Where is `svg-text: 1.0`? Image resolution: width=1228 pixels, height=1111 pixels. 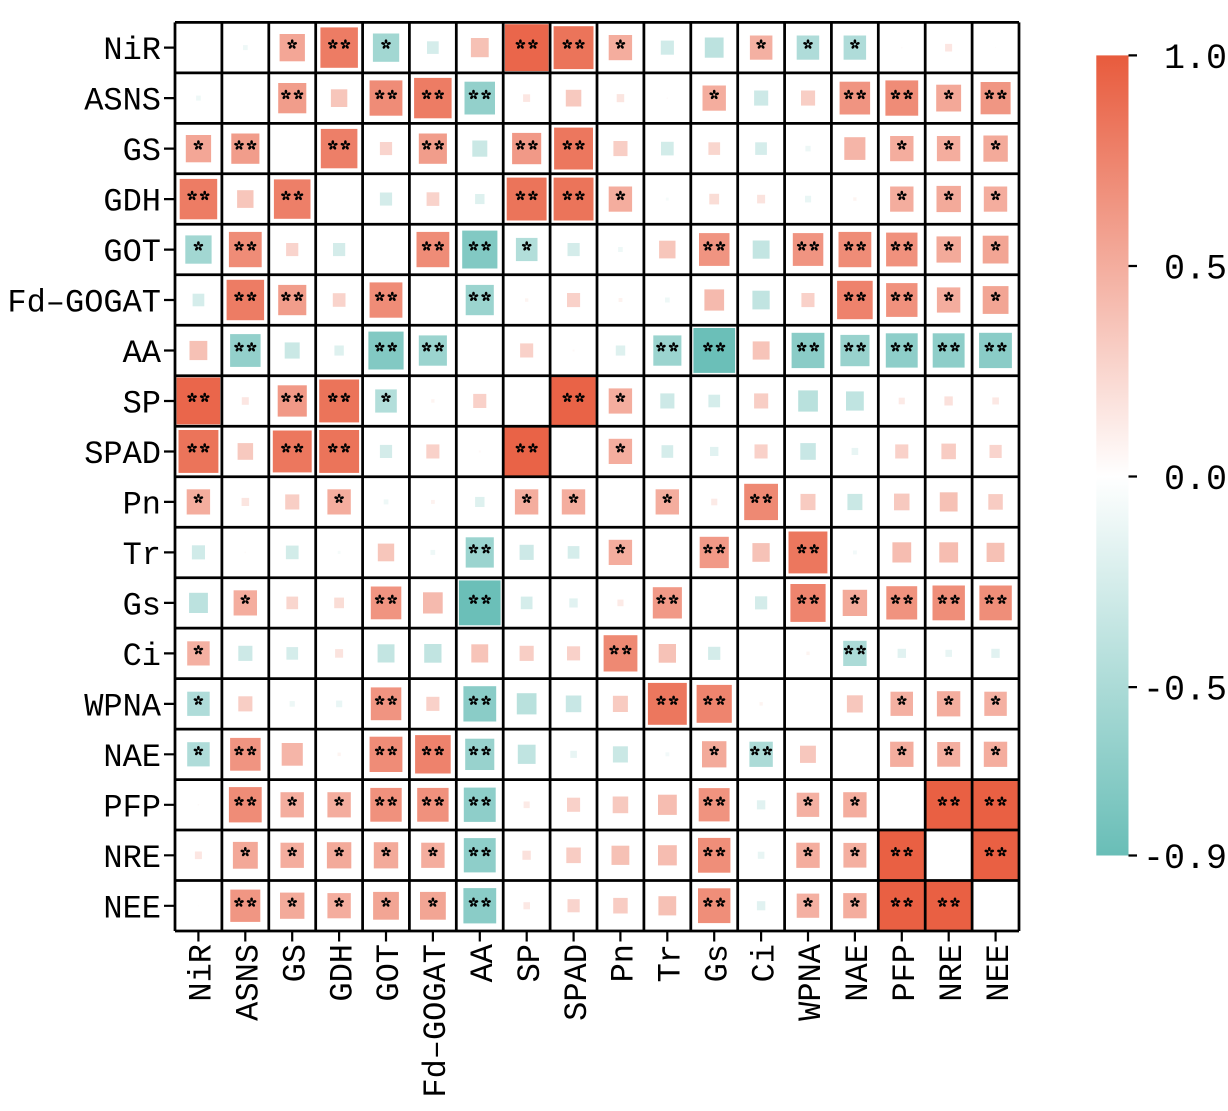 svg-text: 1.0 is located at coordinates (1195, 59).